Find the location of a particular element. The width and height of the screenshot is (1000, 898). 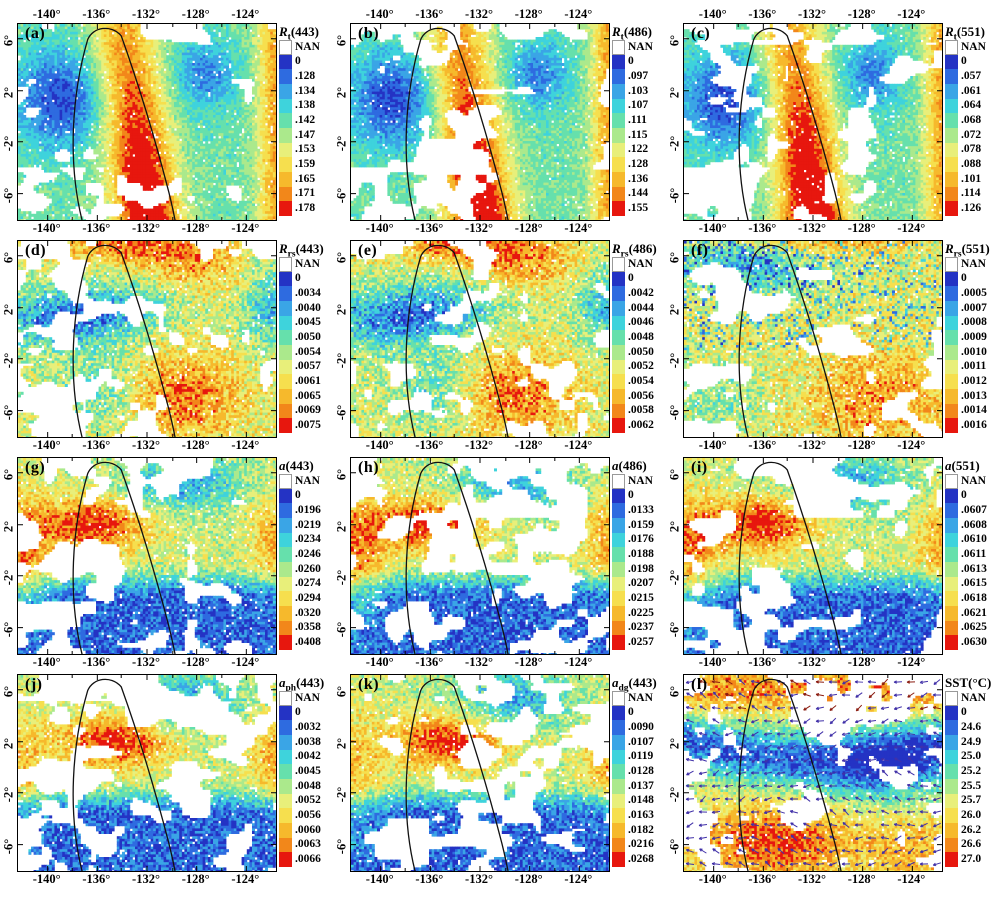

colorbar-entry: .0034 is located at coordinates (306, 294).